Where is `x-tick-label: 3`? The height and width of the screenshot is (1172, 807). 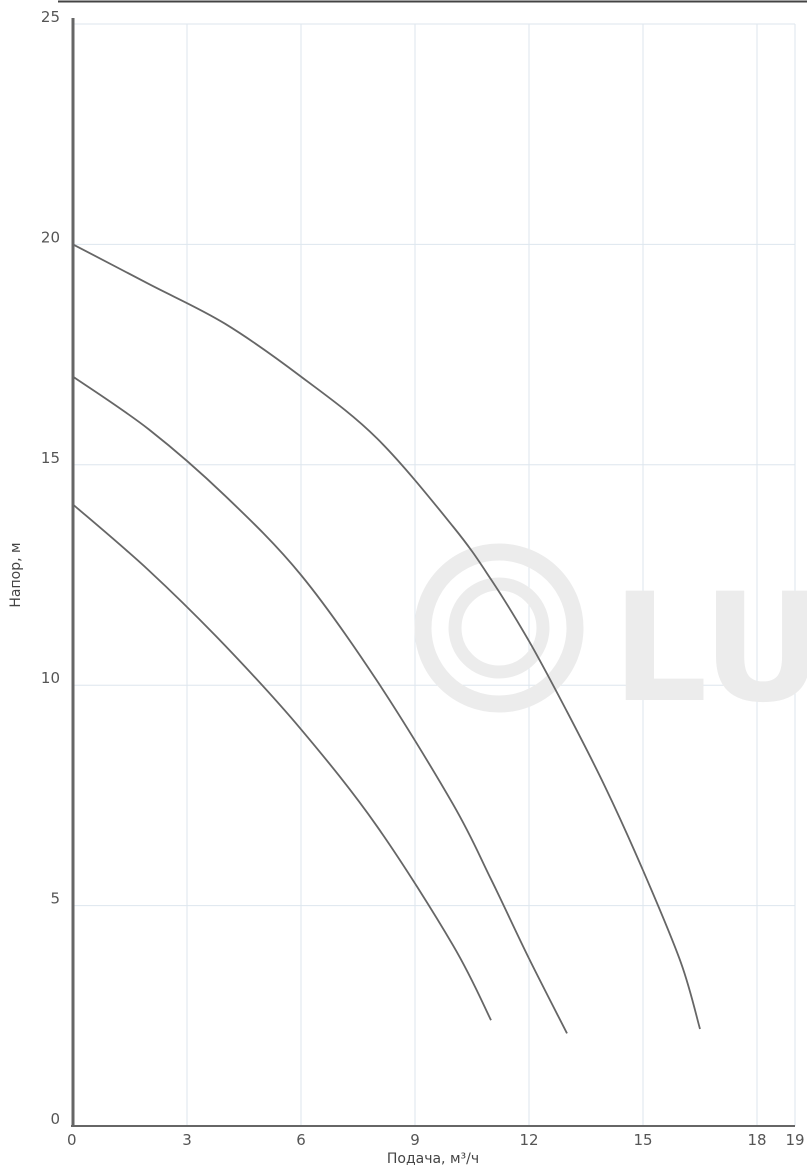 x-tick-label: 3 is located at coordinates (187, 1140).